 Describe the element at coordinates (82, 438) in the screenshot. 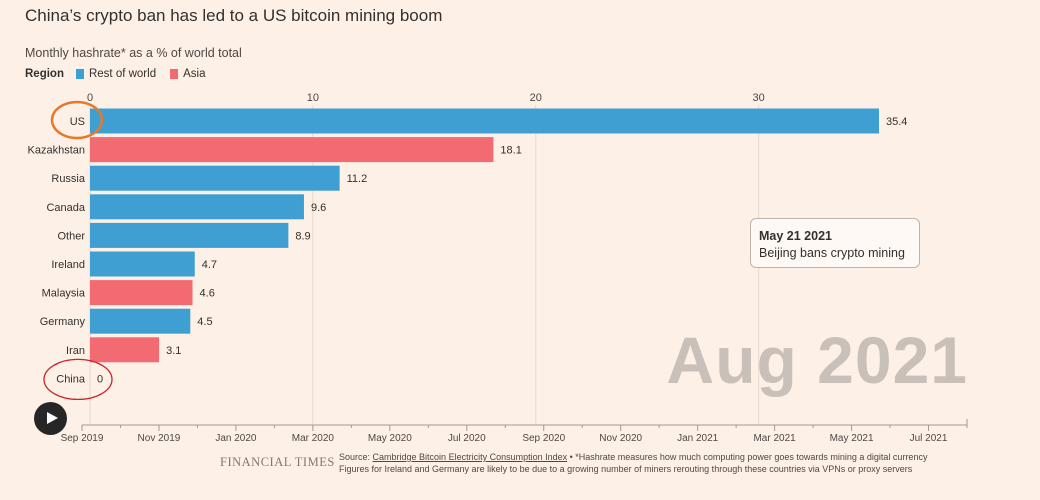

I see `timeline-label: Sep 2019` at that location.